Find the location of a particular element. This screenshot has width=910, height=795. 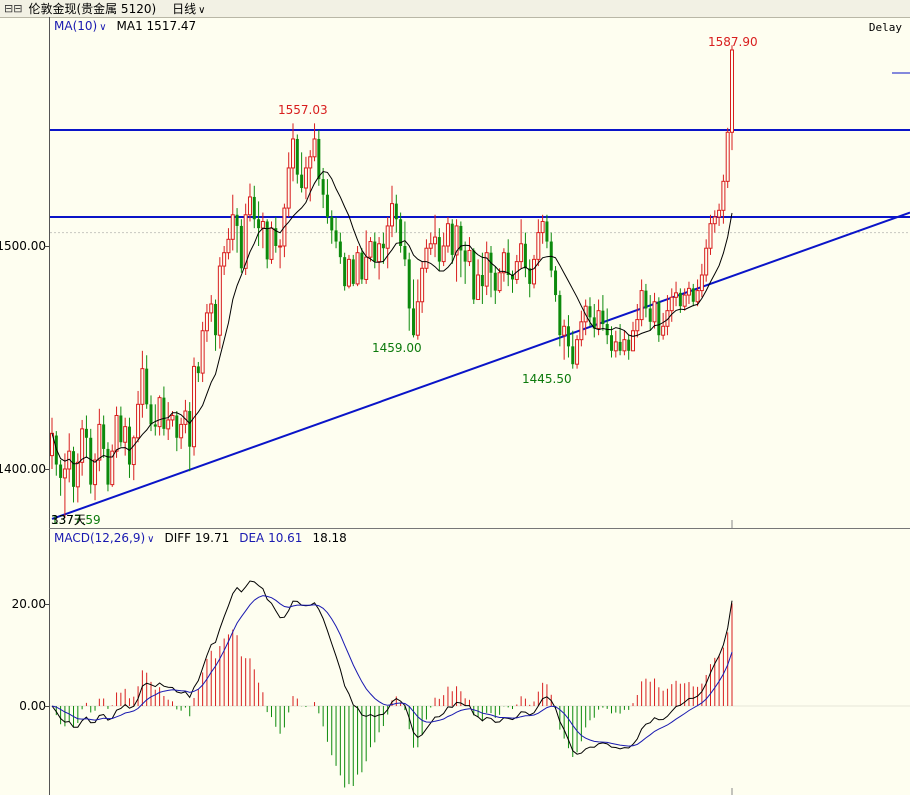

macd-name: MACD(12,26,9) is located at coordinates (100, 538).